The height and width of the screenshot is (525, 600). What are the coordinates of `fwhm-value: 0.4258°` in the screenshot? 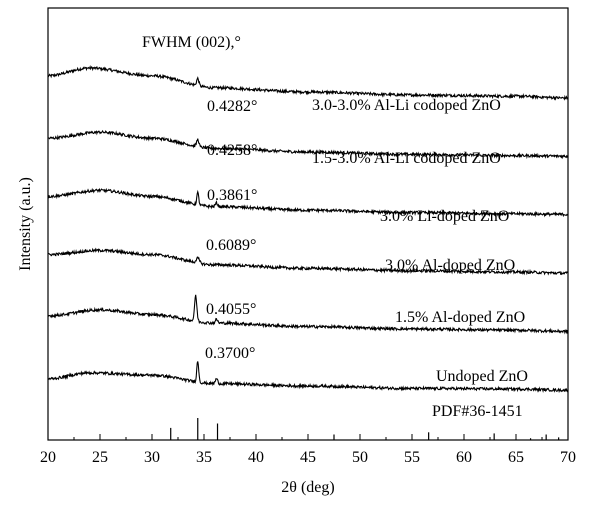 It's located at (232, 150).